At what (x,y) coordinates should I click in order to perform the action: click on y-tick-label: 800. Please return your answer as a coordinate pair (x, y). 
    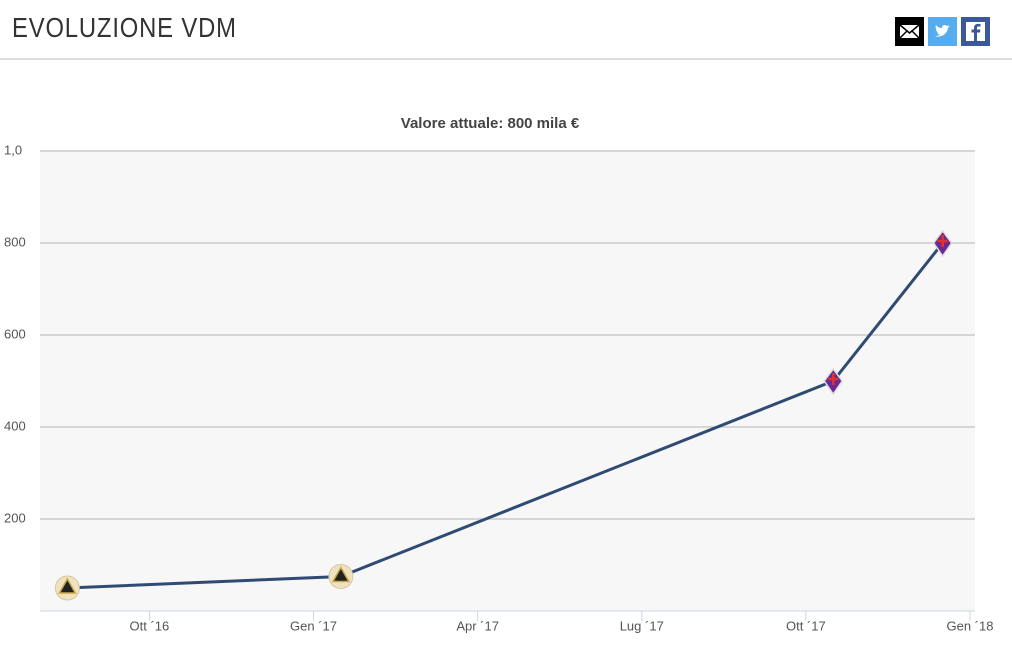
    Looking at the image, I should click on (15, 241).